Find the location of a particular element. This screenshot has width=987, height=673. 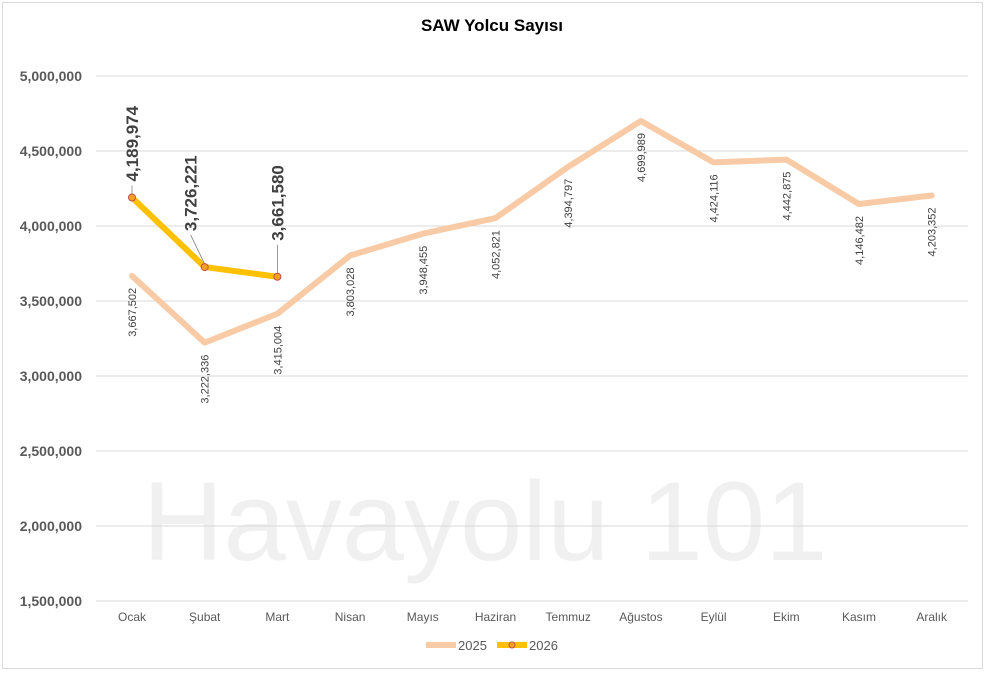

data-label-2025: 4,699,989 is located at coordinates (642, 157).